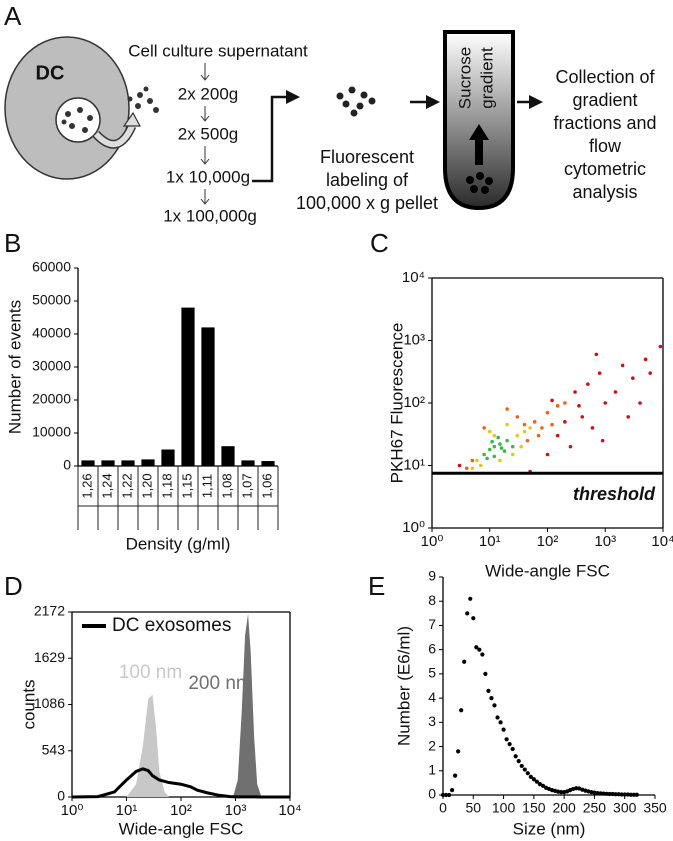 Image resolution: width=673 pixels, height=841 pixels. I want to click on panel-label: D, so click(13, 586).